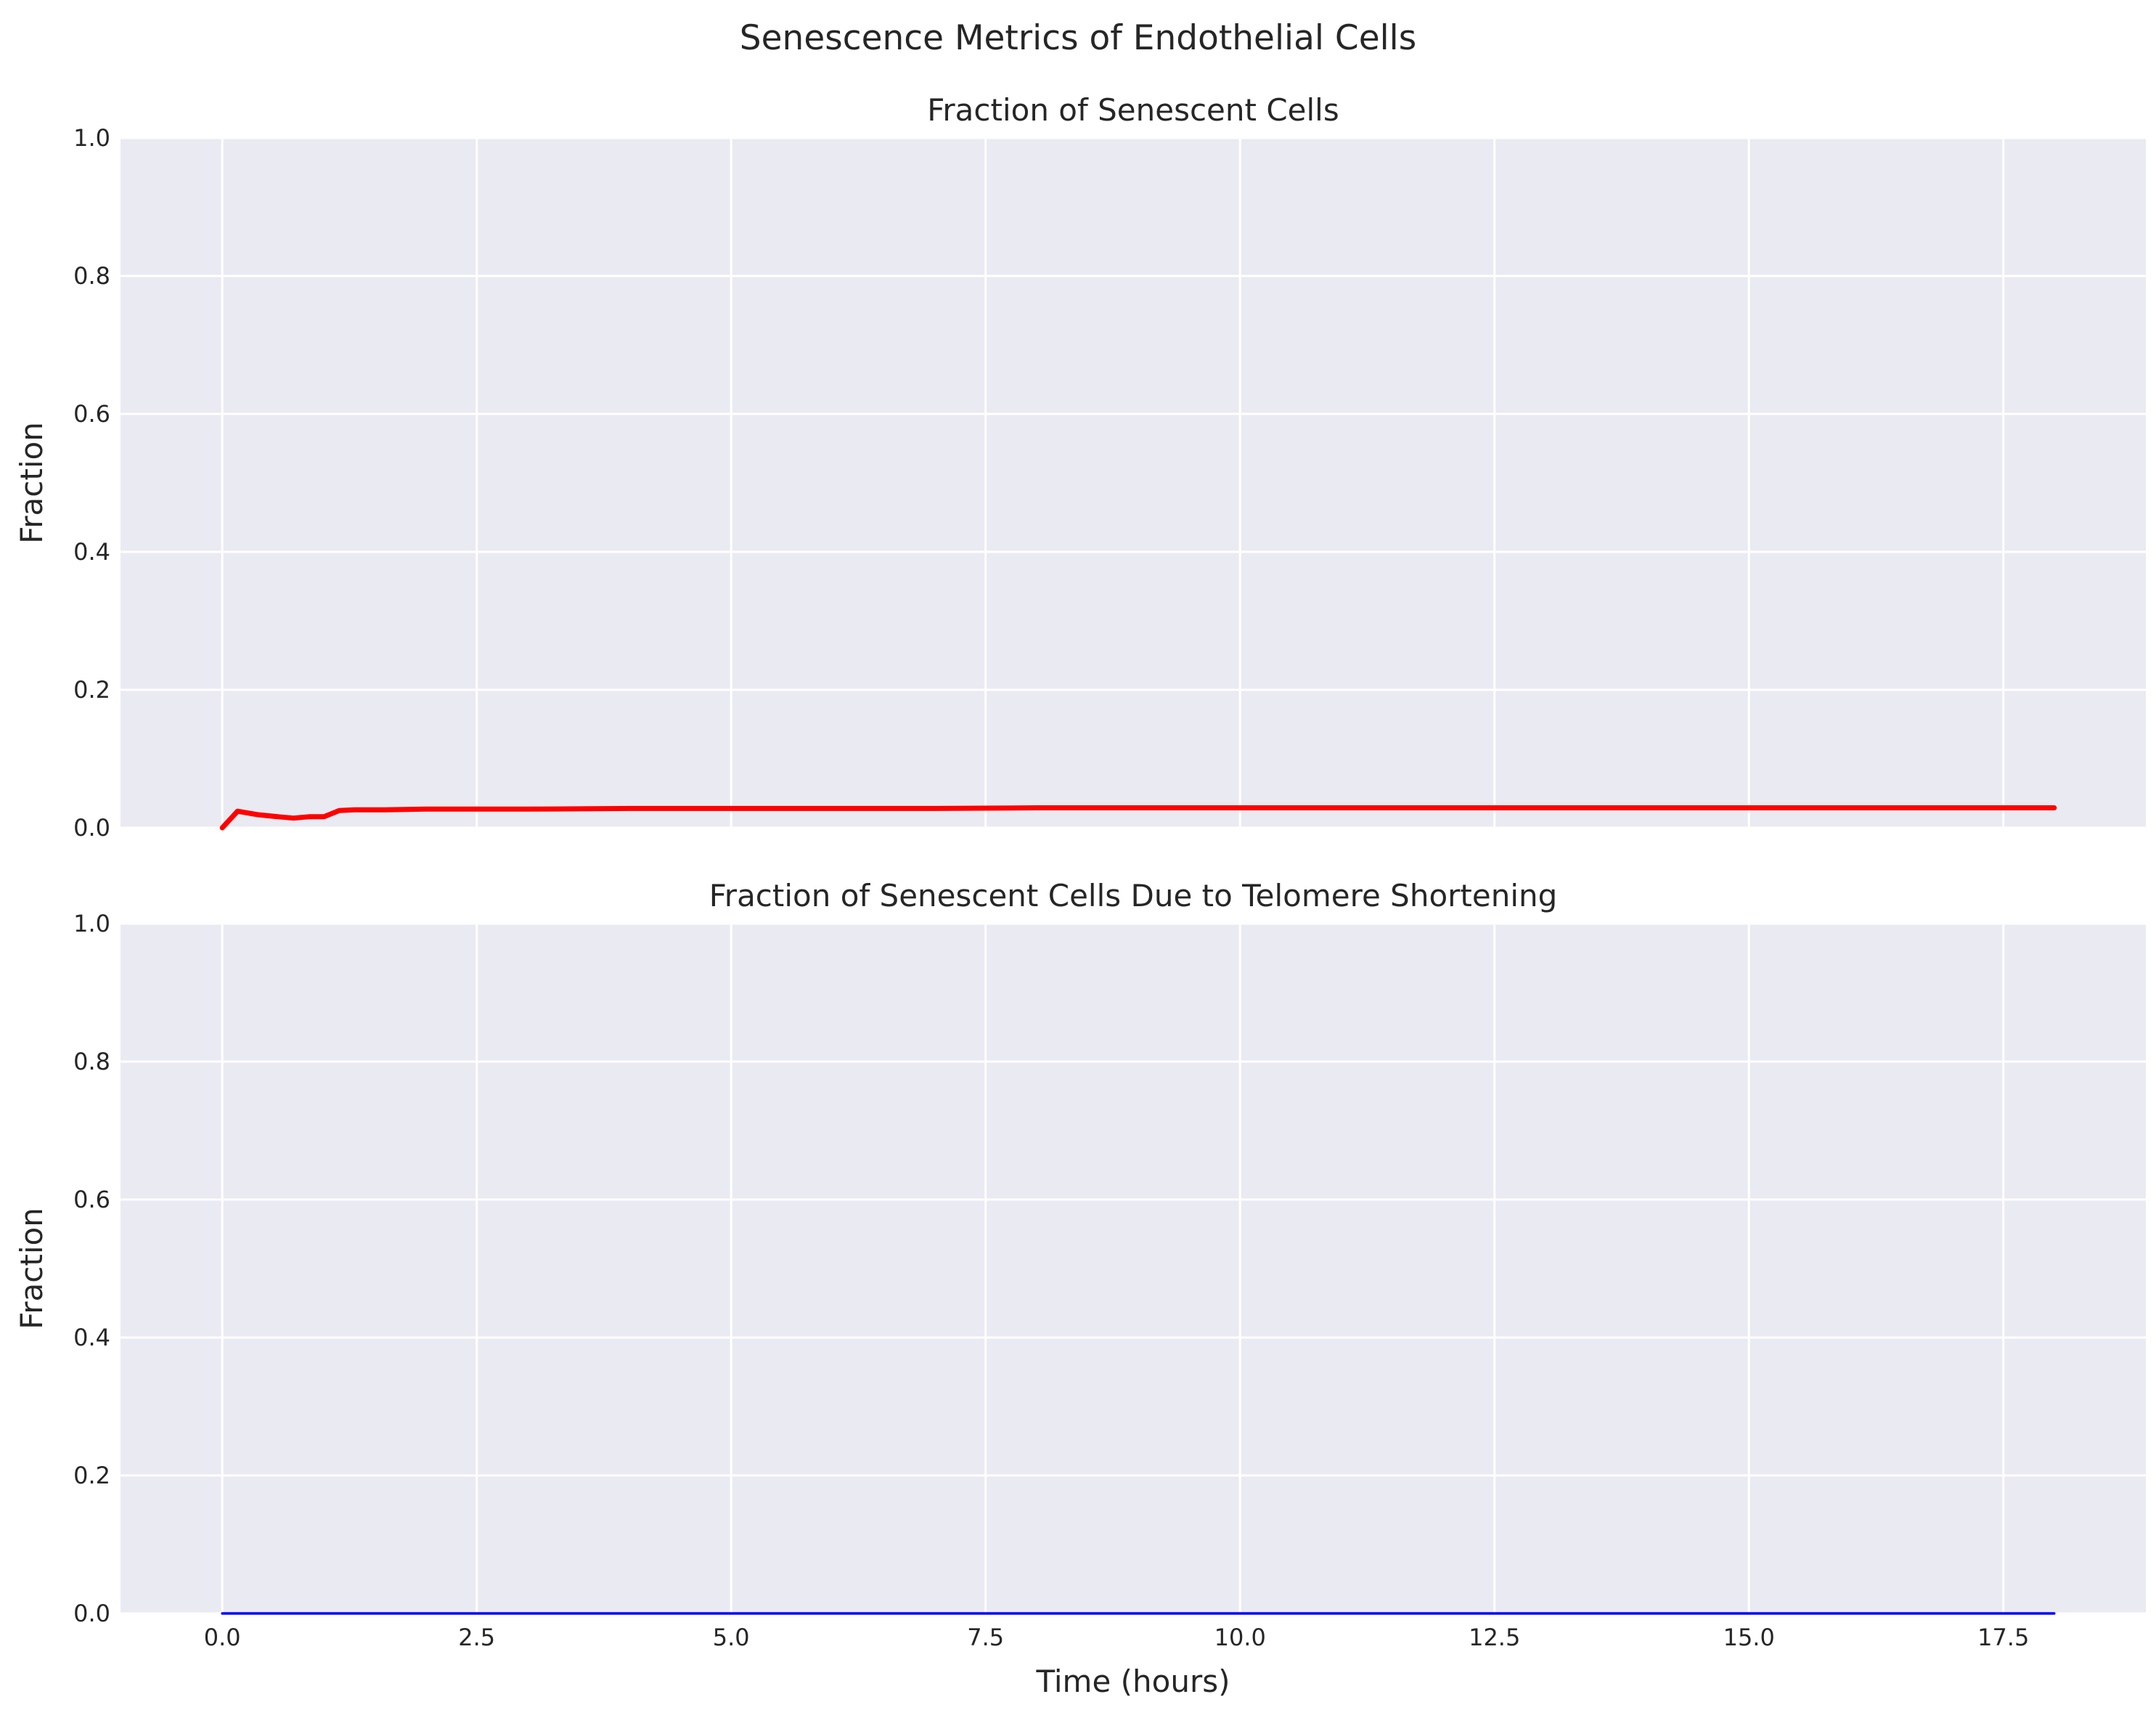 The height and width of the screenshot is (1718, 2156). What do you see at coordinates (1749, 1637) in the screenshot?
I see `x-tick-label: 15.0` at bounding box center [1749, 1637].